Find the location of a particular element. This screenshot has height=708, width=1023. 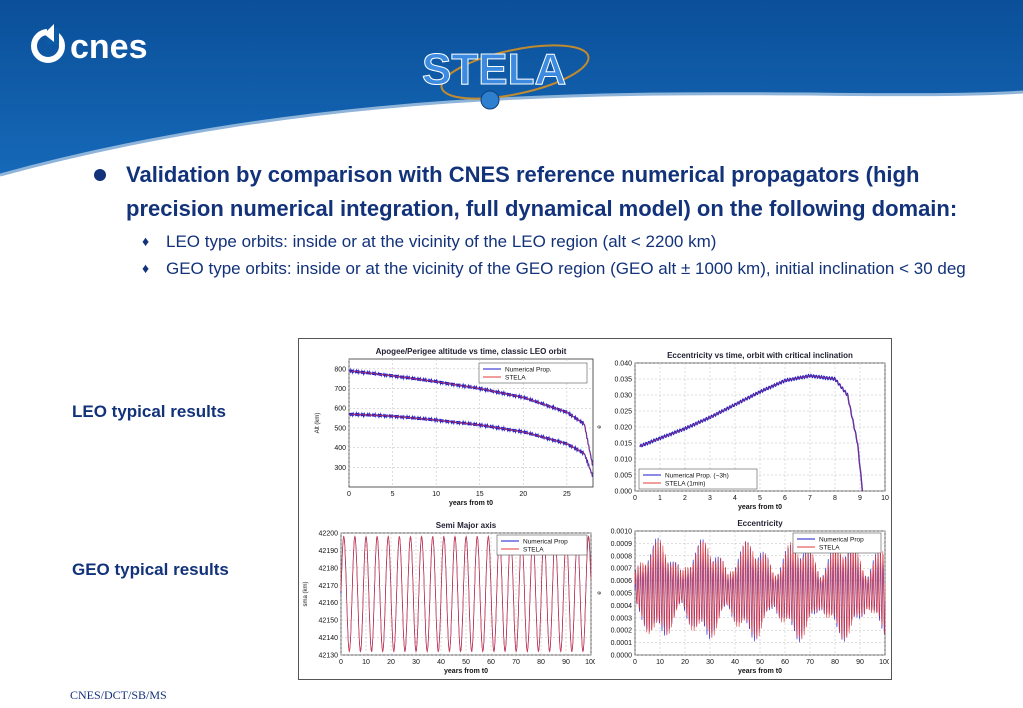

x-tick-label: 3 is located at coordinates (710, 498).